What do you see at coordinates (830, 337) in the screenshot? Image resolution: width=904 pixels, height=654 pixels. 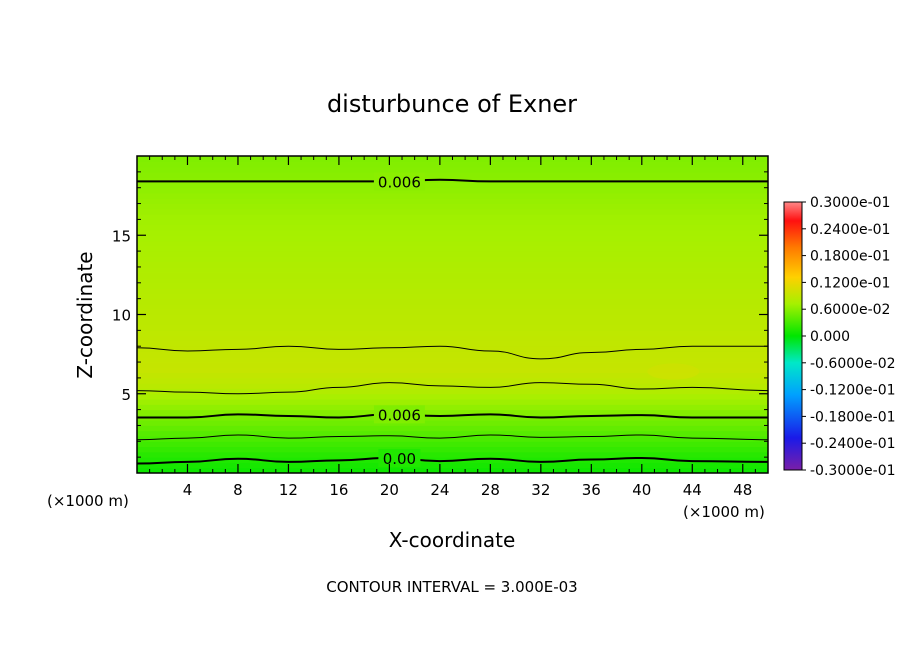 I see `colorbar-label: 0.000` at bounding box center [830, 337].